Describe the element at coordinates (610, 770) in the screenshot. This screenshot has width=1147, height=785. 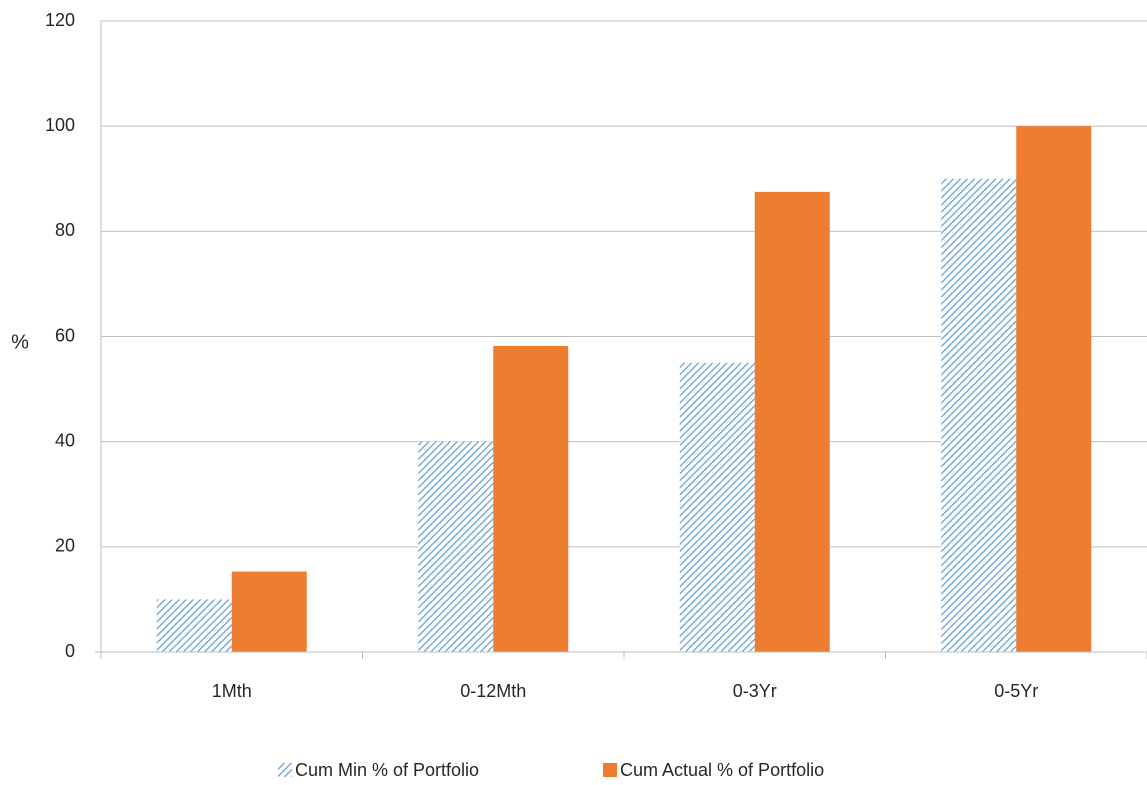
I see `legend-swatch-cum-actual` at that location.